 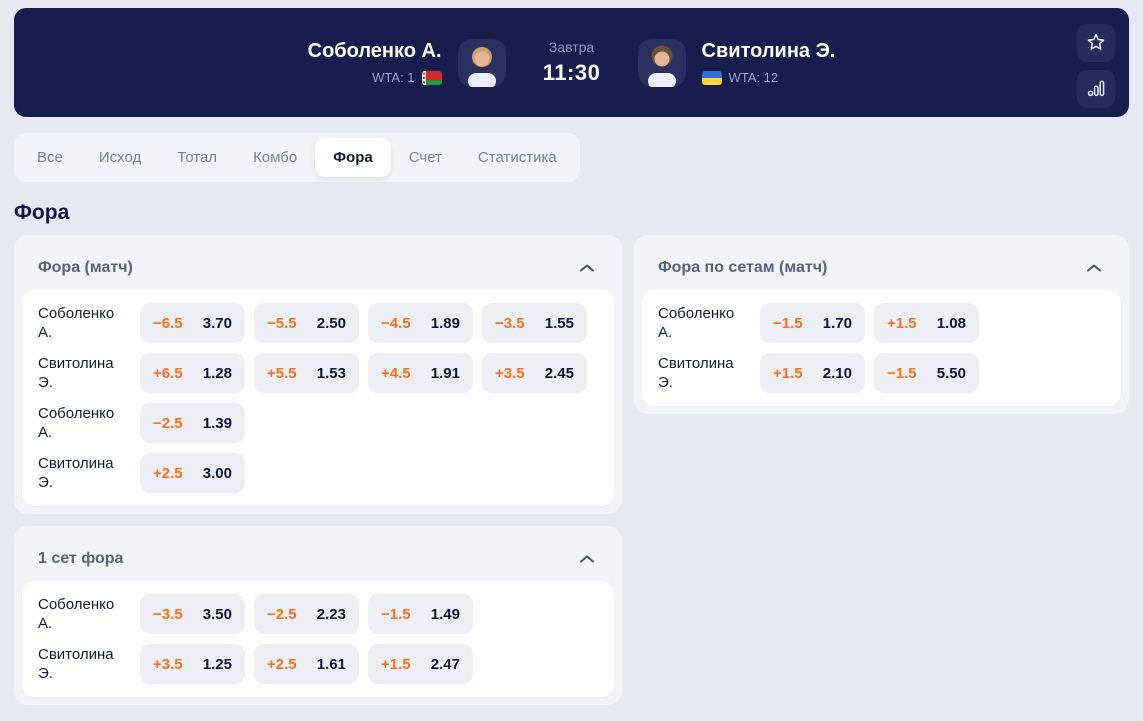 What do you see at coordinates (282, 614) in the screenshot?
I see `handicap-value: −2.5` at bounding box center [282, 614].